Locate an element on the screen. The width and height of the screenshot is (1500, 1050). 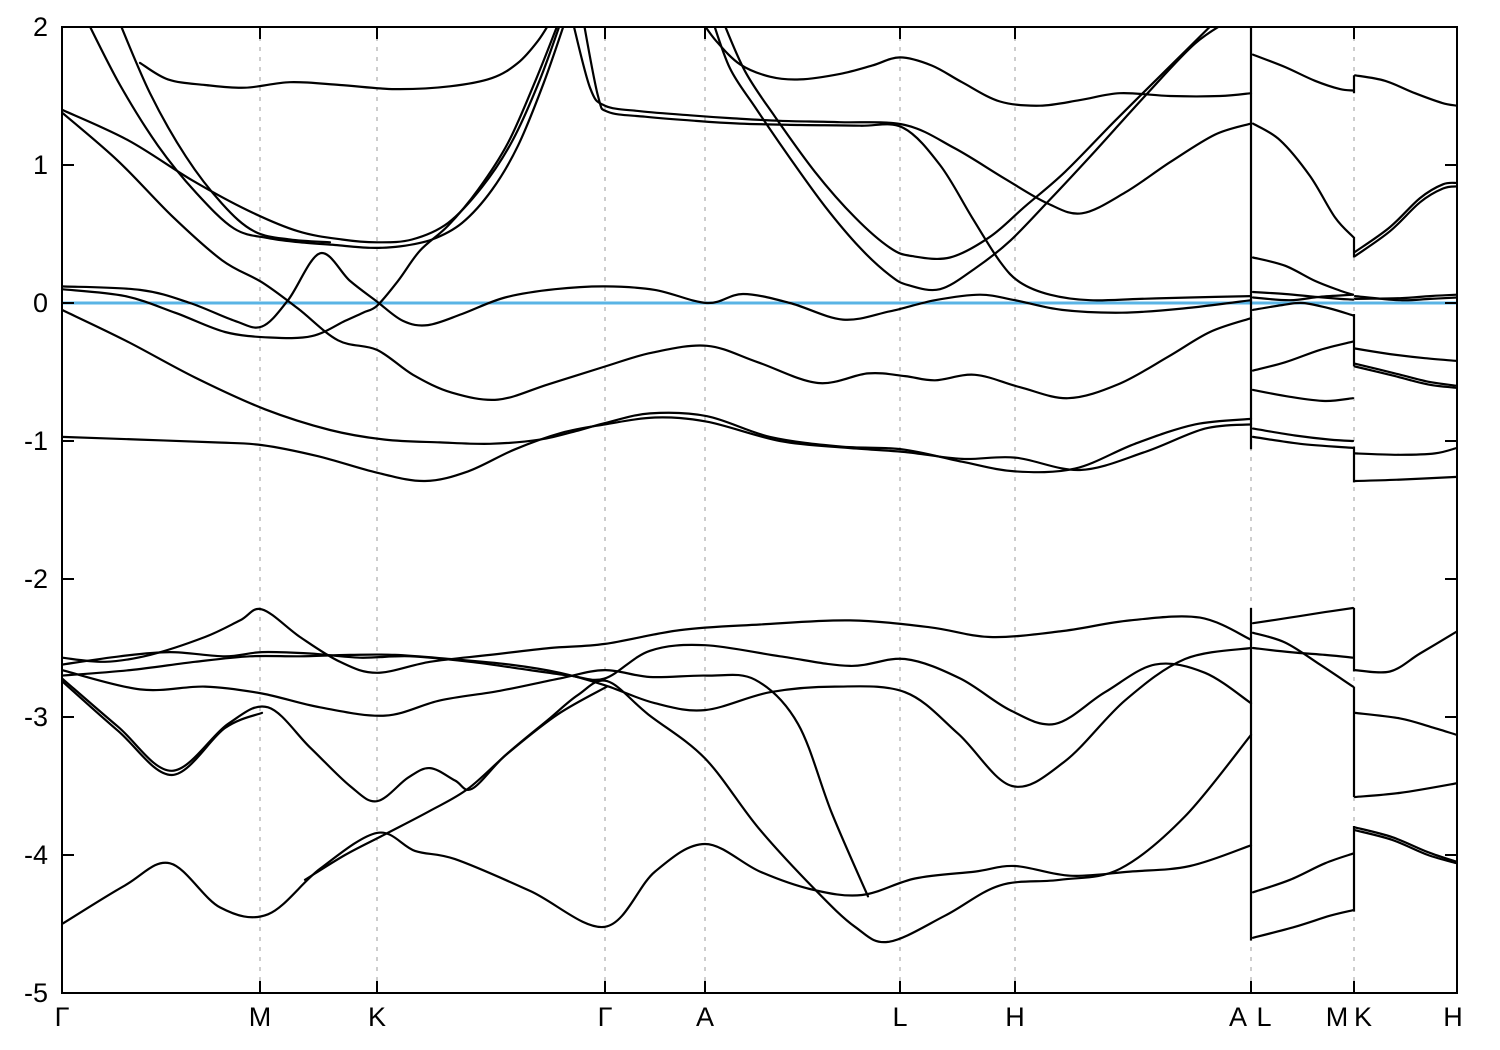
y-axis-label: 2 is located at coordinates (40, 27).